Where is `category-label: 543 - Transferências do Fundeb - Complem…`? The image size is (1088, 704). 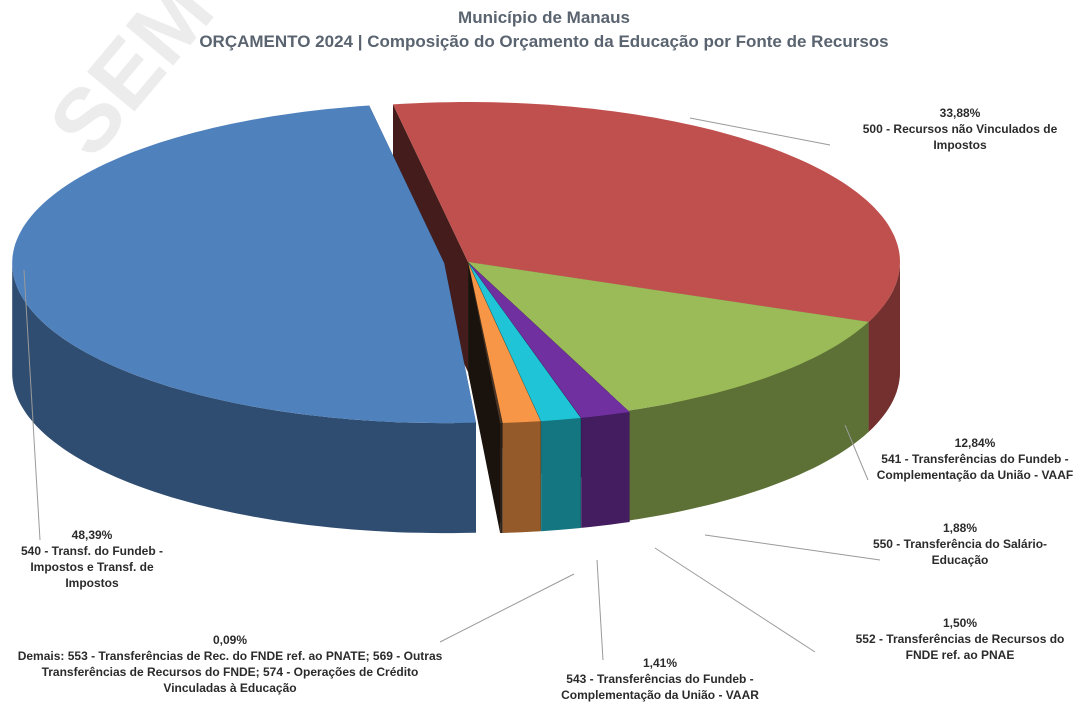 category-label: 543 - Transferências do Fundeb - Complem… is located at coordinates (660, 687).